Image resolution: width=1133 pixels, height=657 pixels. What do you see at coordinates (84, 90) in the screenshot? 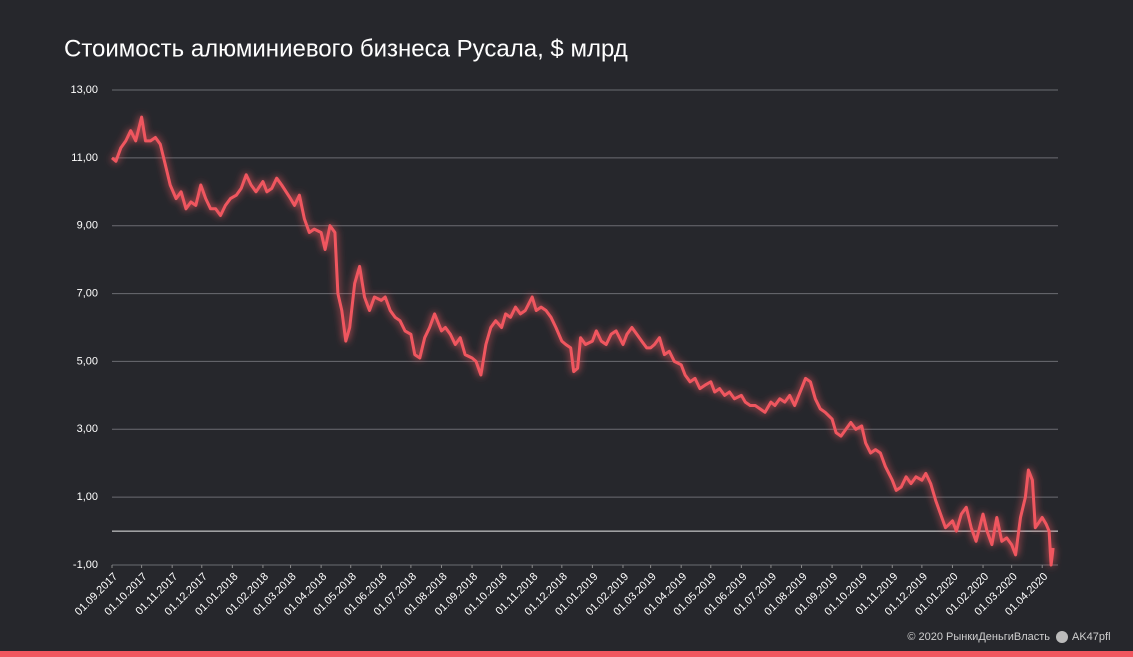
I see `y-tick-label: 13,00` at bounding box center [84, 90].